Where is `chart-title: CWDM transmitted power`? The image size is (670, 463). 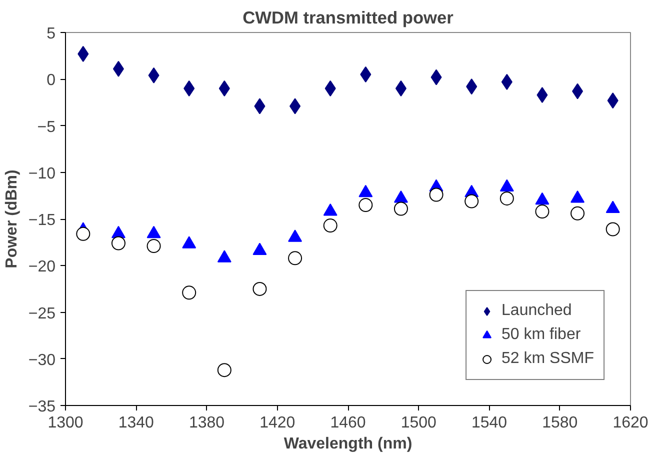 chart-title: CWDM transmitted power is located at coordinates (348, 18).